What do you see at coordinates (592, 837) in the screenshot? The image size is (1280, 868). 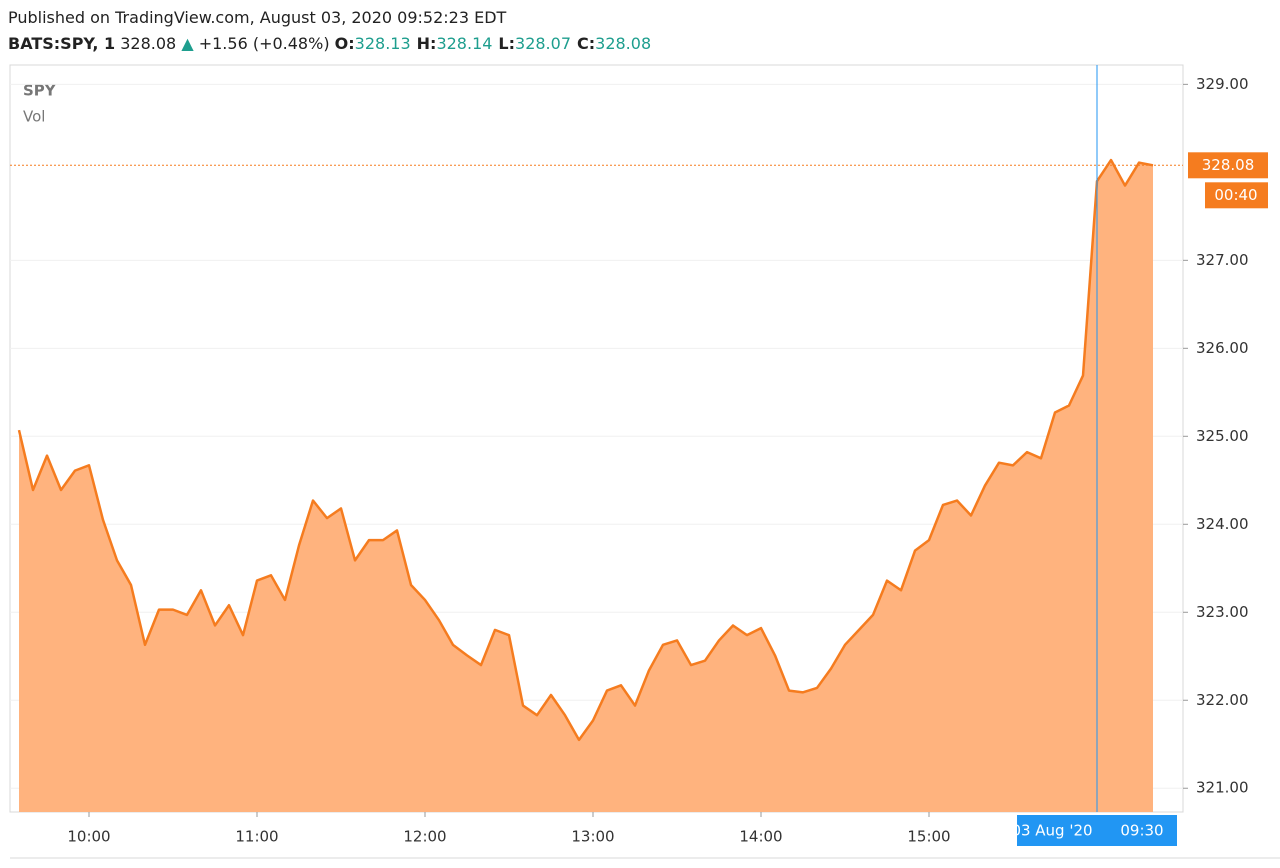 I see `x-tick-label: 13:00` at bounding box center [592, 837].